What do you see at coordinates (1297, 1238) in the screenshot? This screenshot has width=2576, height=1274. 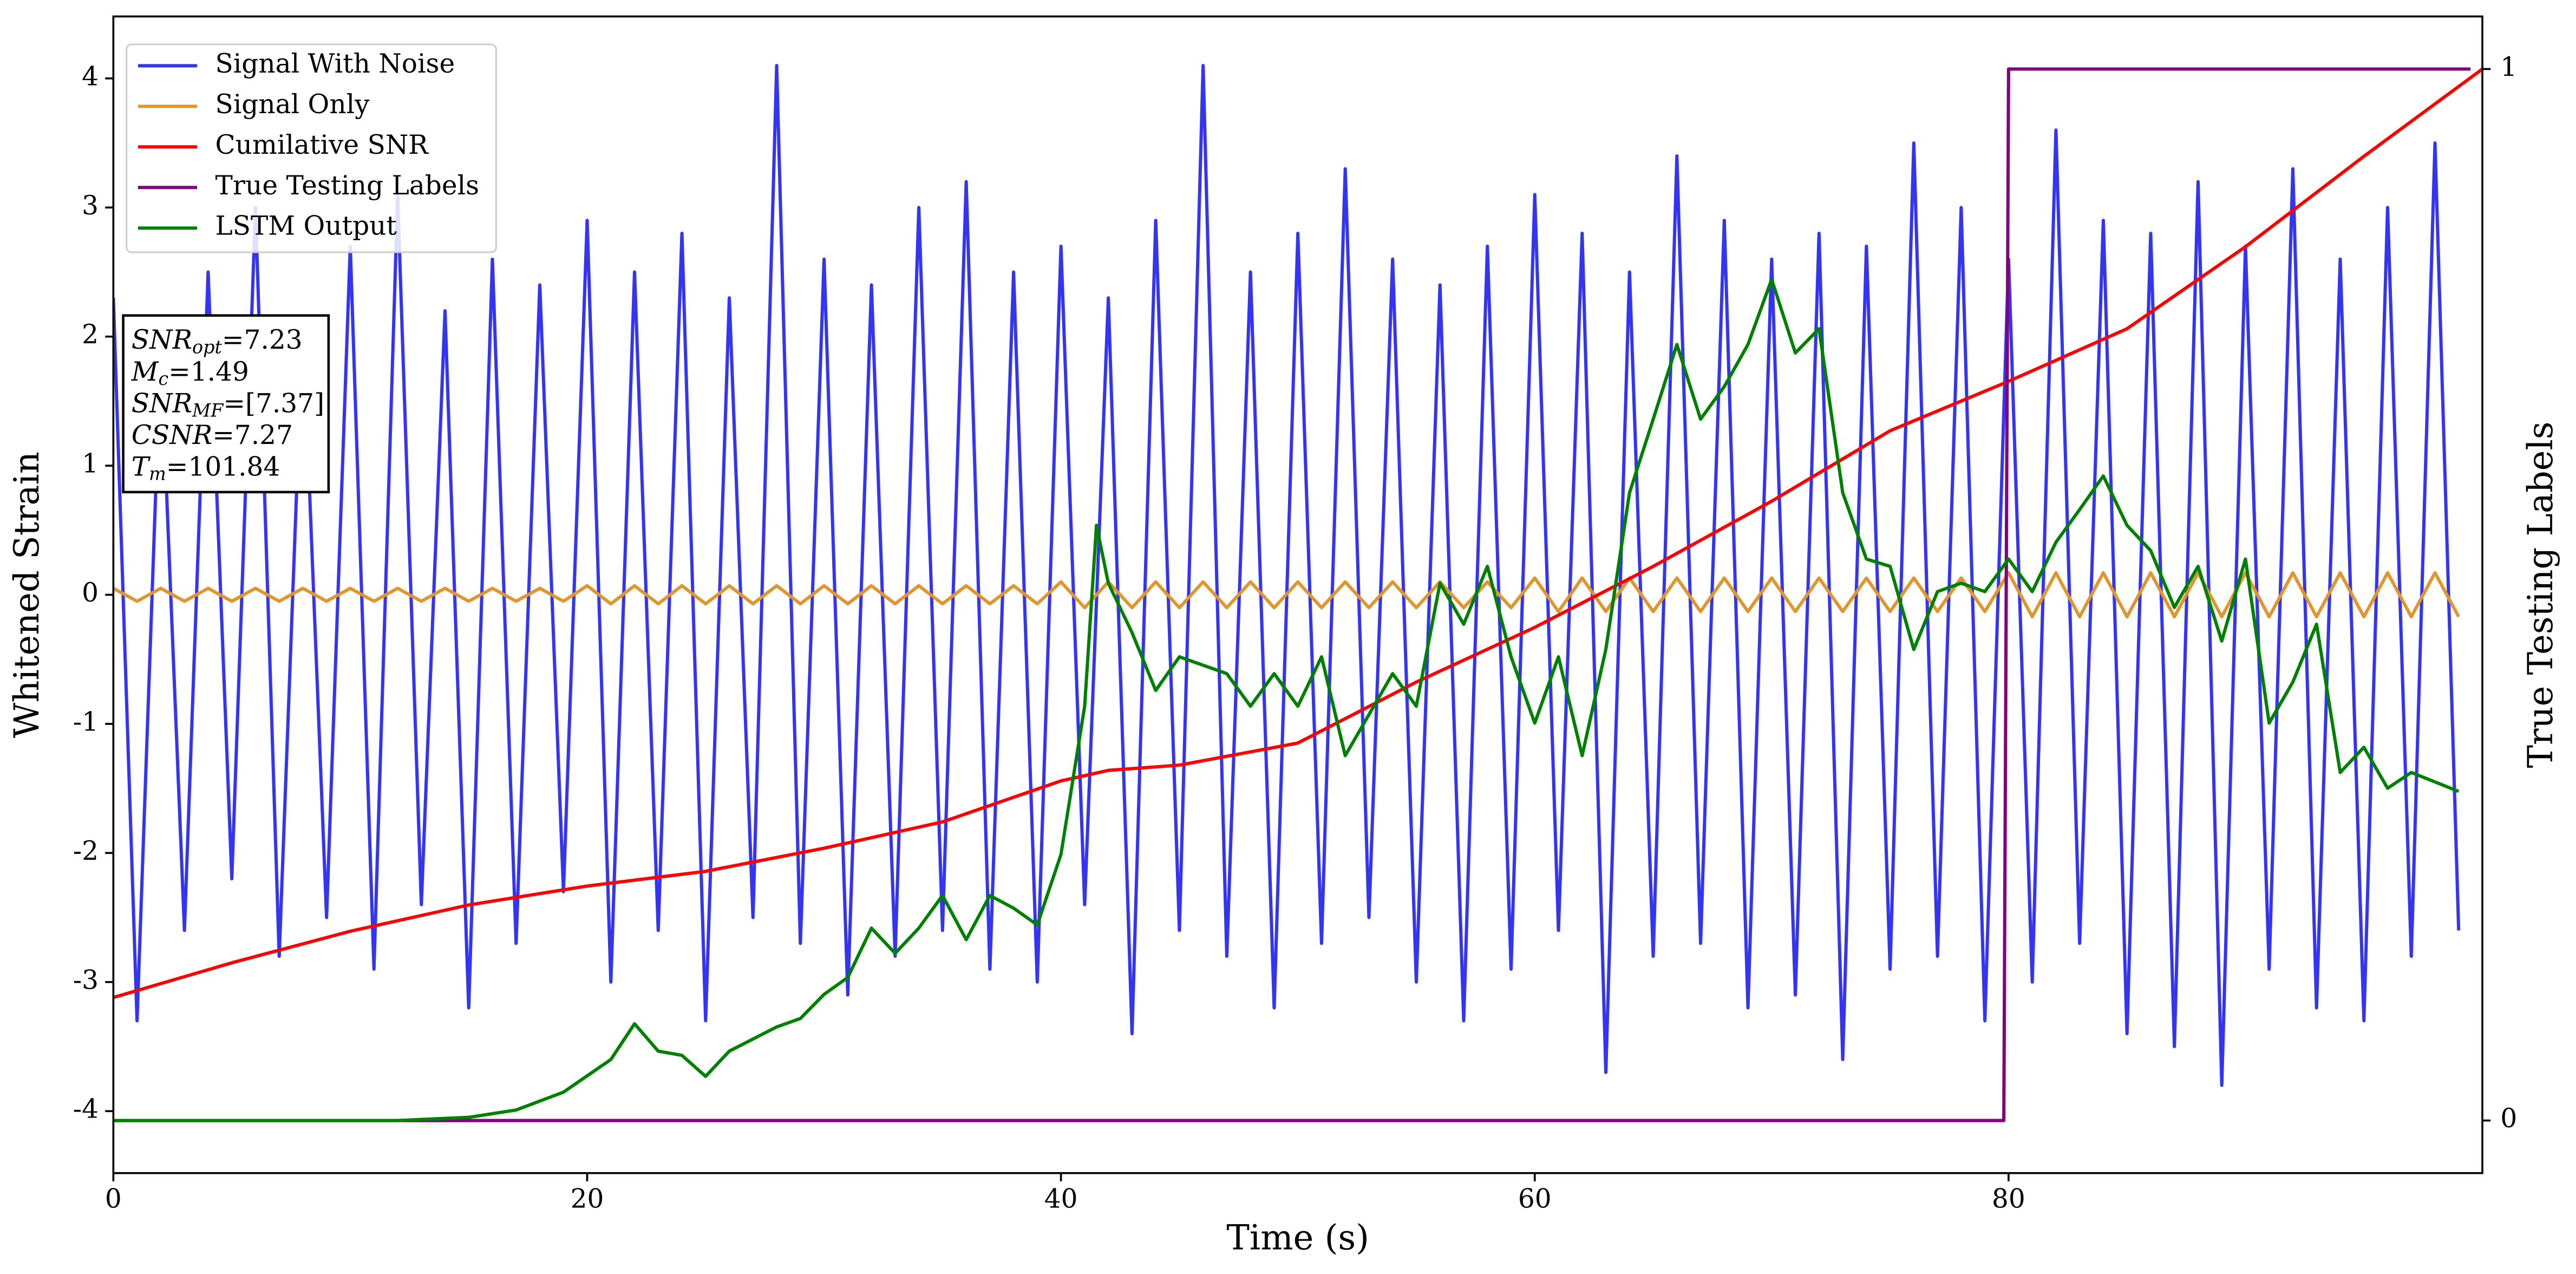 I see `x-axis-label: Time (s)` at bounding box center [1297, 1238].